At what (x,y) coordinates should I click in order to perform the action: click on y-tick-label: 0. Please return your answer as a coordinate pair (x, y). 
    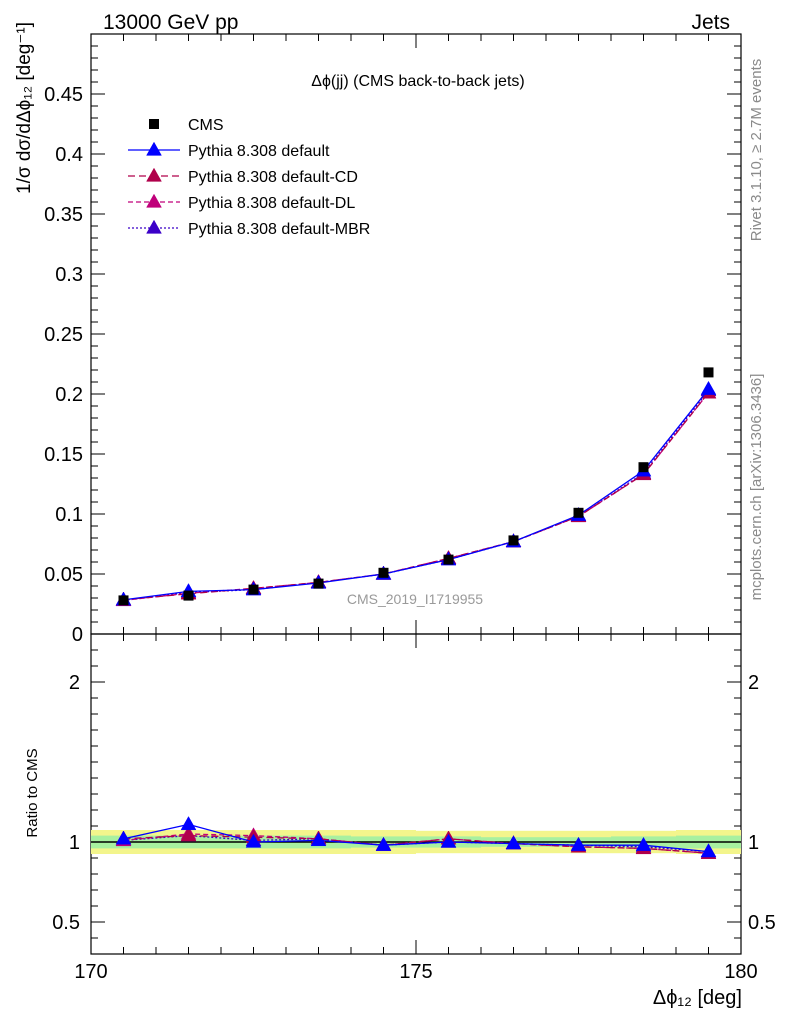
    Looking at the image, I should click on (77, 635).